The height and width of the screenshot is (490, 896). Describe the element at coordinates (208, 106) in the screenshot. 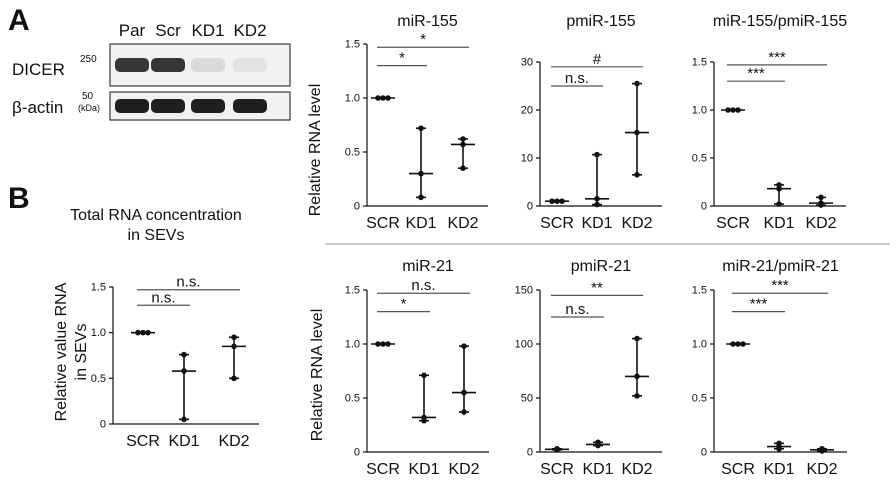

I see `actin-band-kd1` at that location.